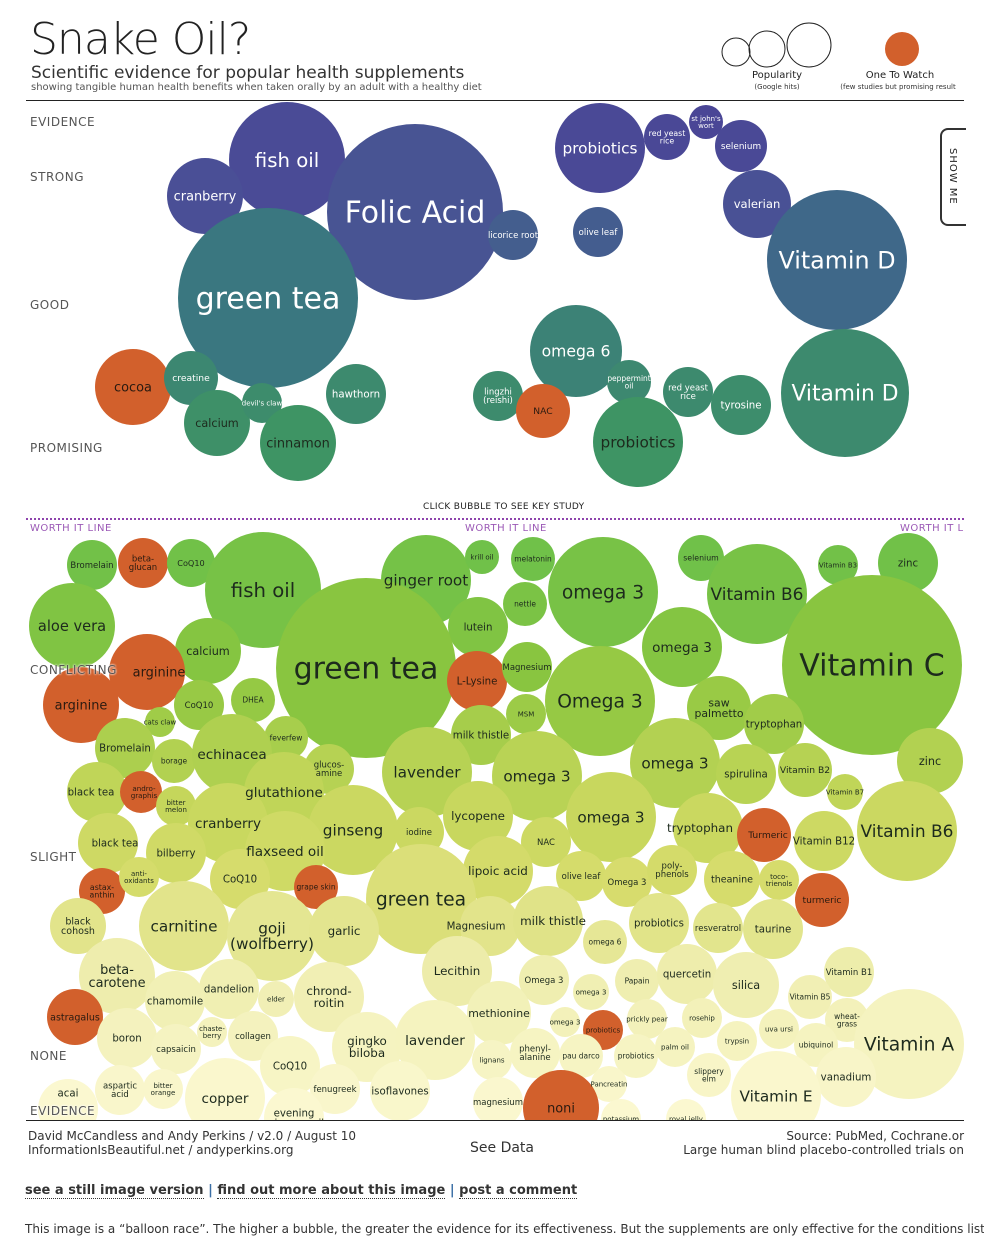  What do you see at coordinates (478, 627) in the screenshot?
I see `bubble-lutein` at bounding box center [478, 627].